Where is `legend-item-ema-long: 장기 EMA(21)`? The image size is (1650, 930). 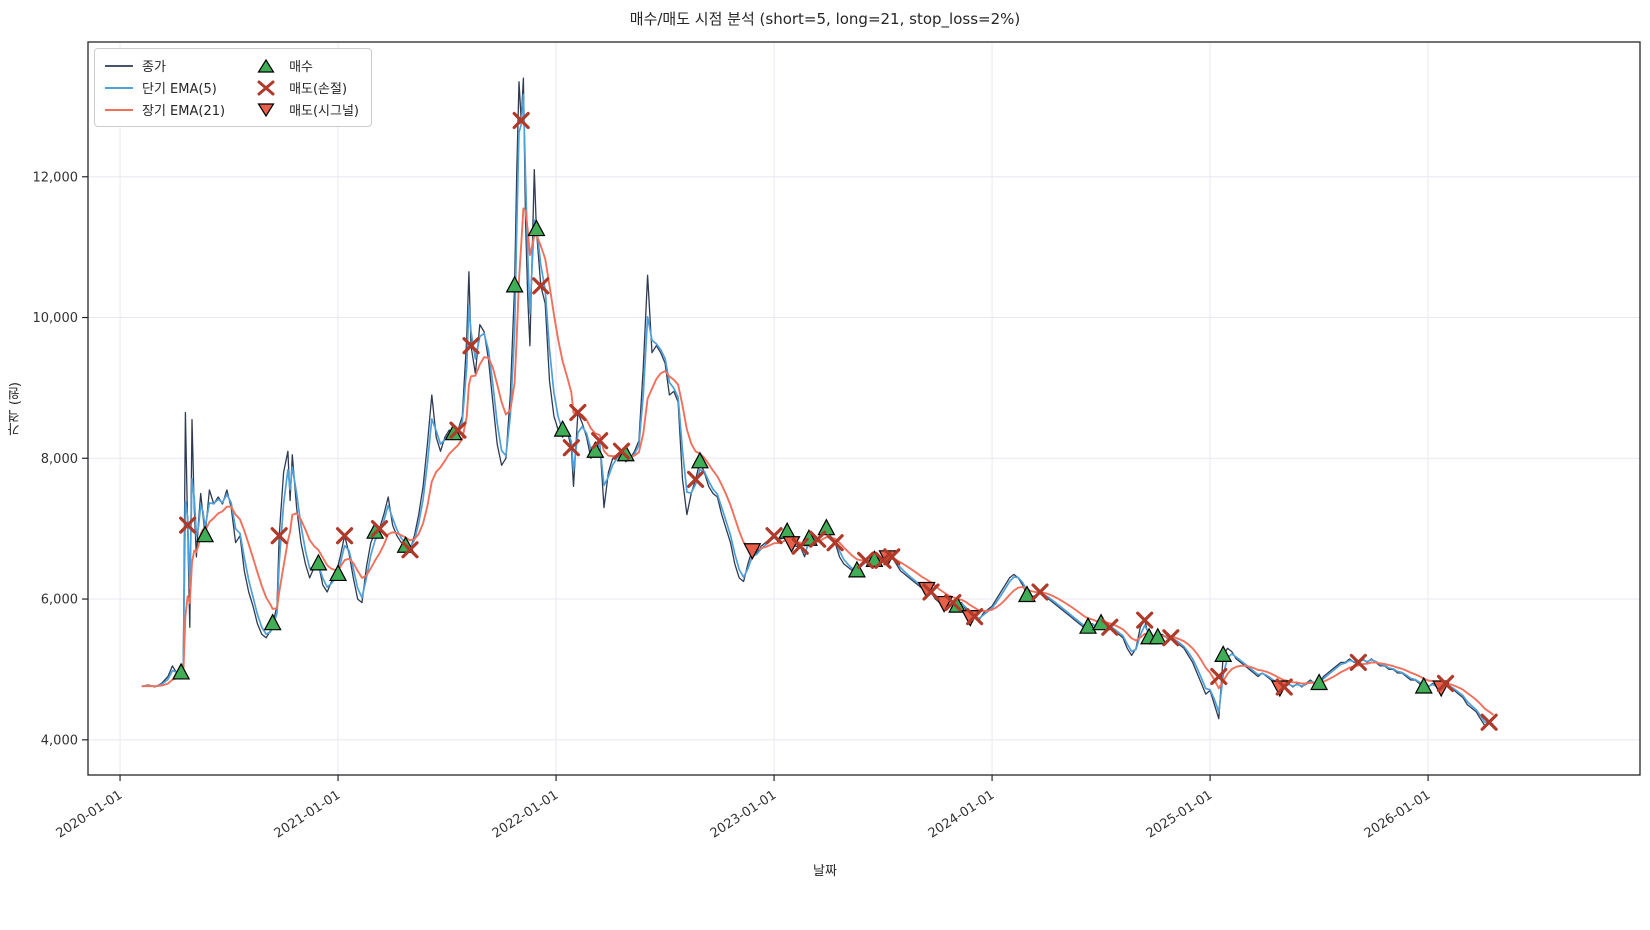 legend-item-ema-long: 장기 EMA(21) is located at coordinates (164, 109).